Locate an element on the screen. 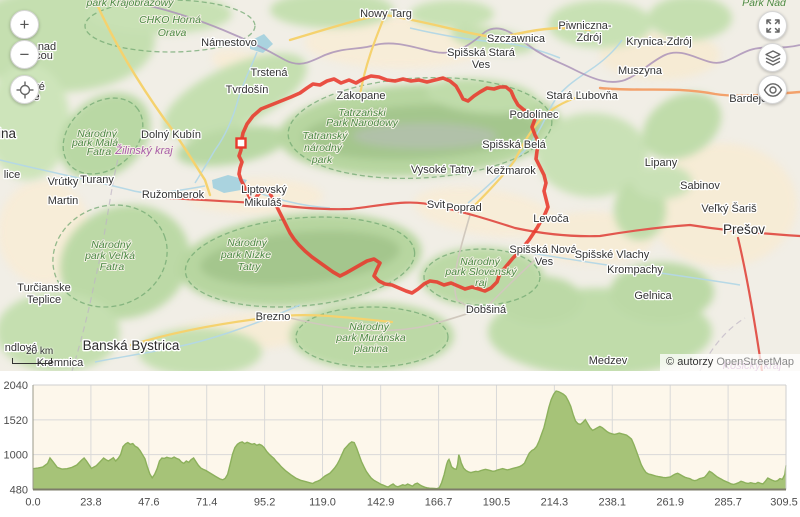 This screenshot has height=517, width=800. map-label: Tvrdošín is located at coordinates (247, 90).